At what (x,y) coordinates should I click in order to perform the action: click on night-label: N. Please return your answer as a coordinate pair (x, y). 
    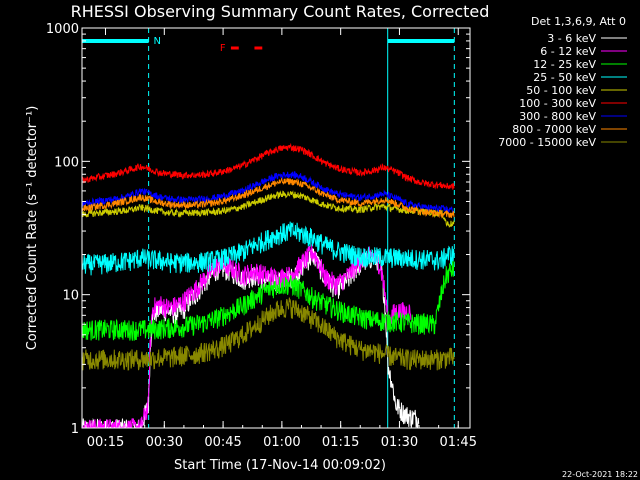
    Looking at the image, I should click on (157, 41).